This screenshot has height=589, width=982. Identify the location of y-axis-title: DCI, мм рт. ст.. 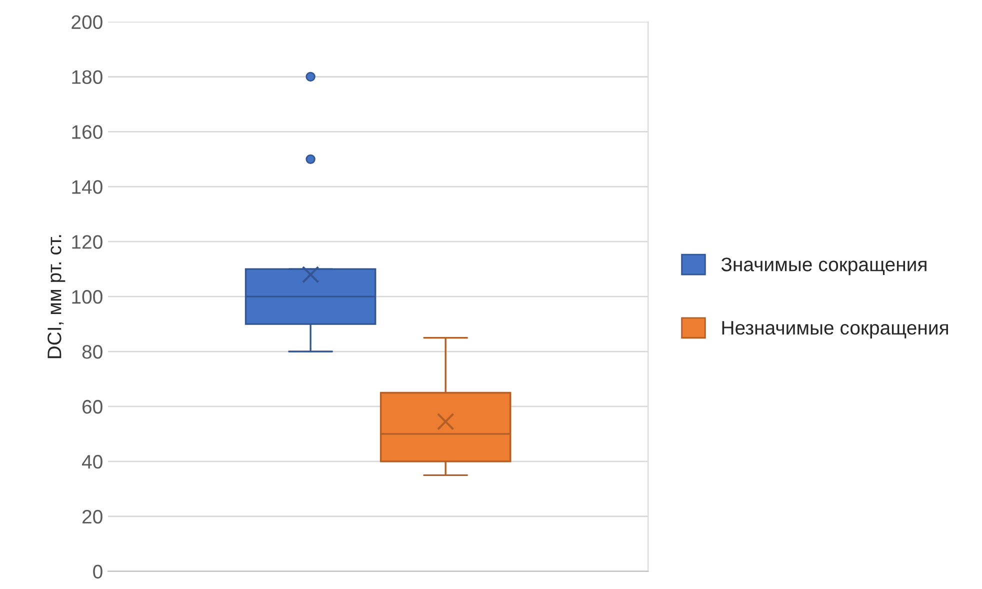
(57, 296).